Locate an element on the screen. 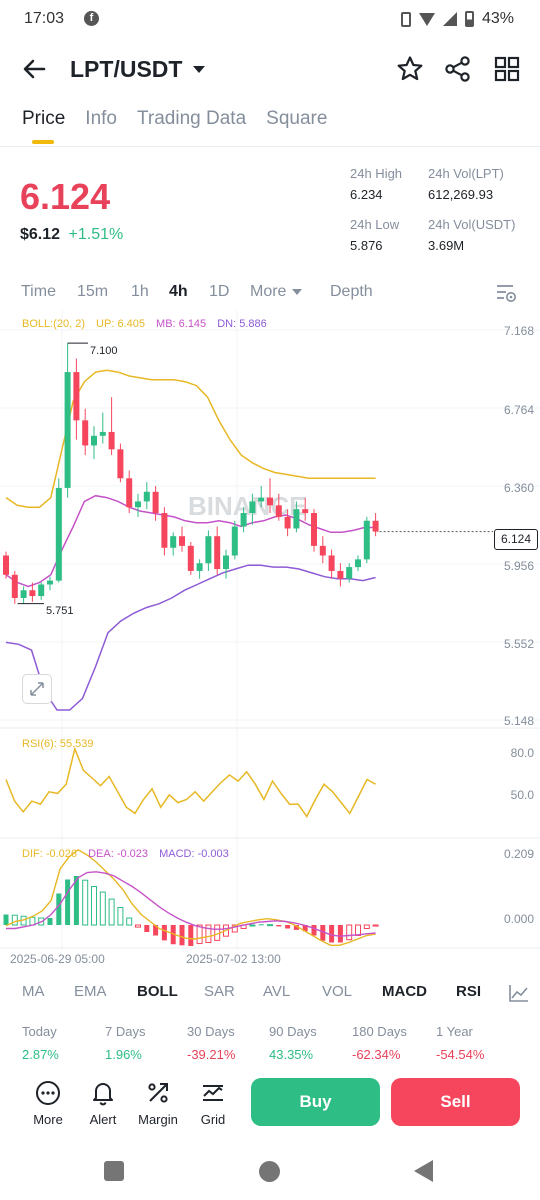 The image size is (540, 1200). nav-margin: Margin is located at coordinates (158, 1102).